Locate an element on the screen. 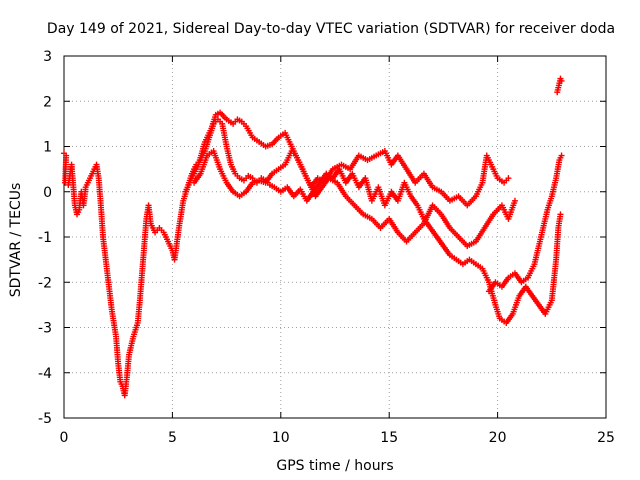 The width and height of the screenshot is (640, 480). x-axis-label: GPS time / hours is located at coordinates (334, 466).